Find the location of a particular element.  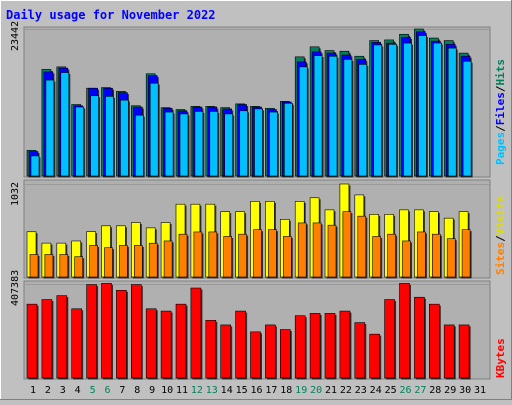

x-tick-label-day-27: 27 is located at coordinates (420, 390).